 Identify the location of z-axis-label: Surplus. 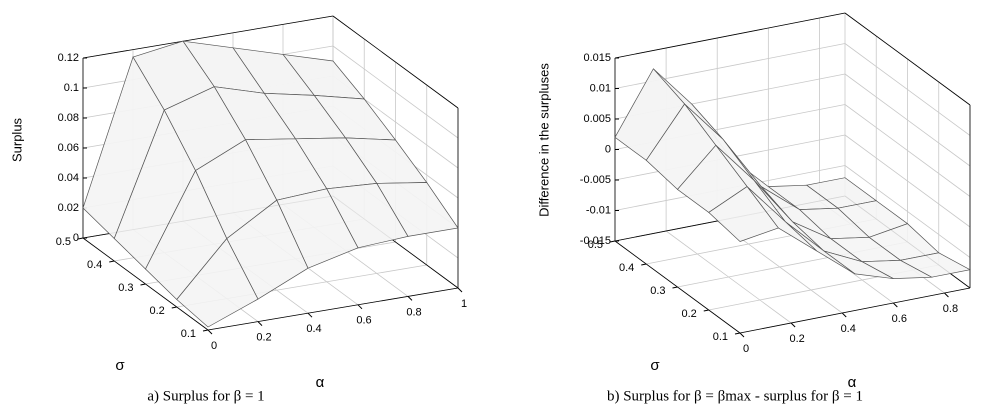
(16, 139).